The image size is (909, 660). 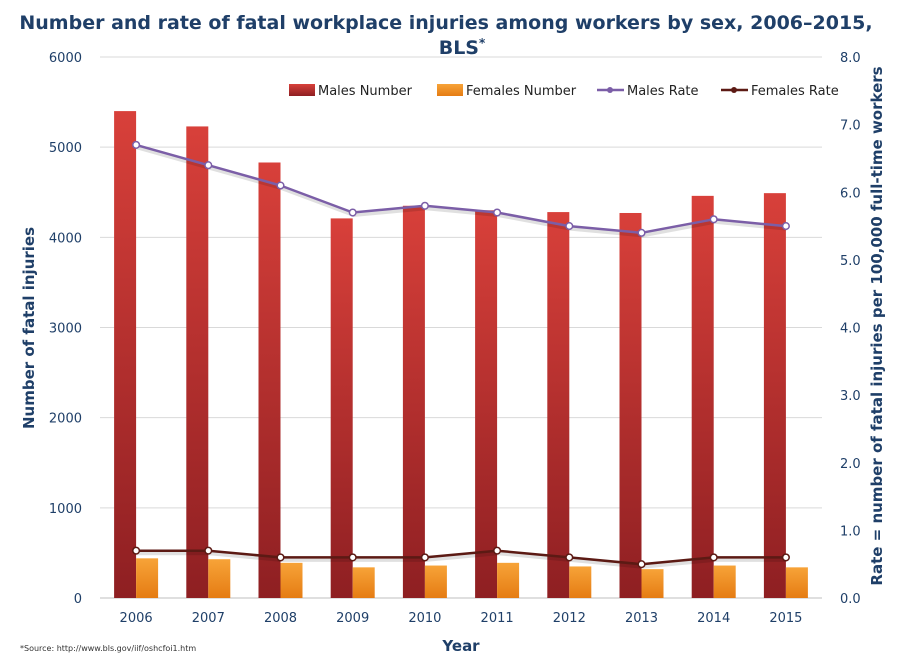 What do you see at coordinates (486, 404) in the screenshot?
I see `bar-males-number-2011` at bounding box center [486, 404].